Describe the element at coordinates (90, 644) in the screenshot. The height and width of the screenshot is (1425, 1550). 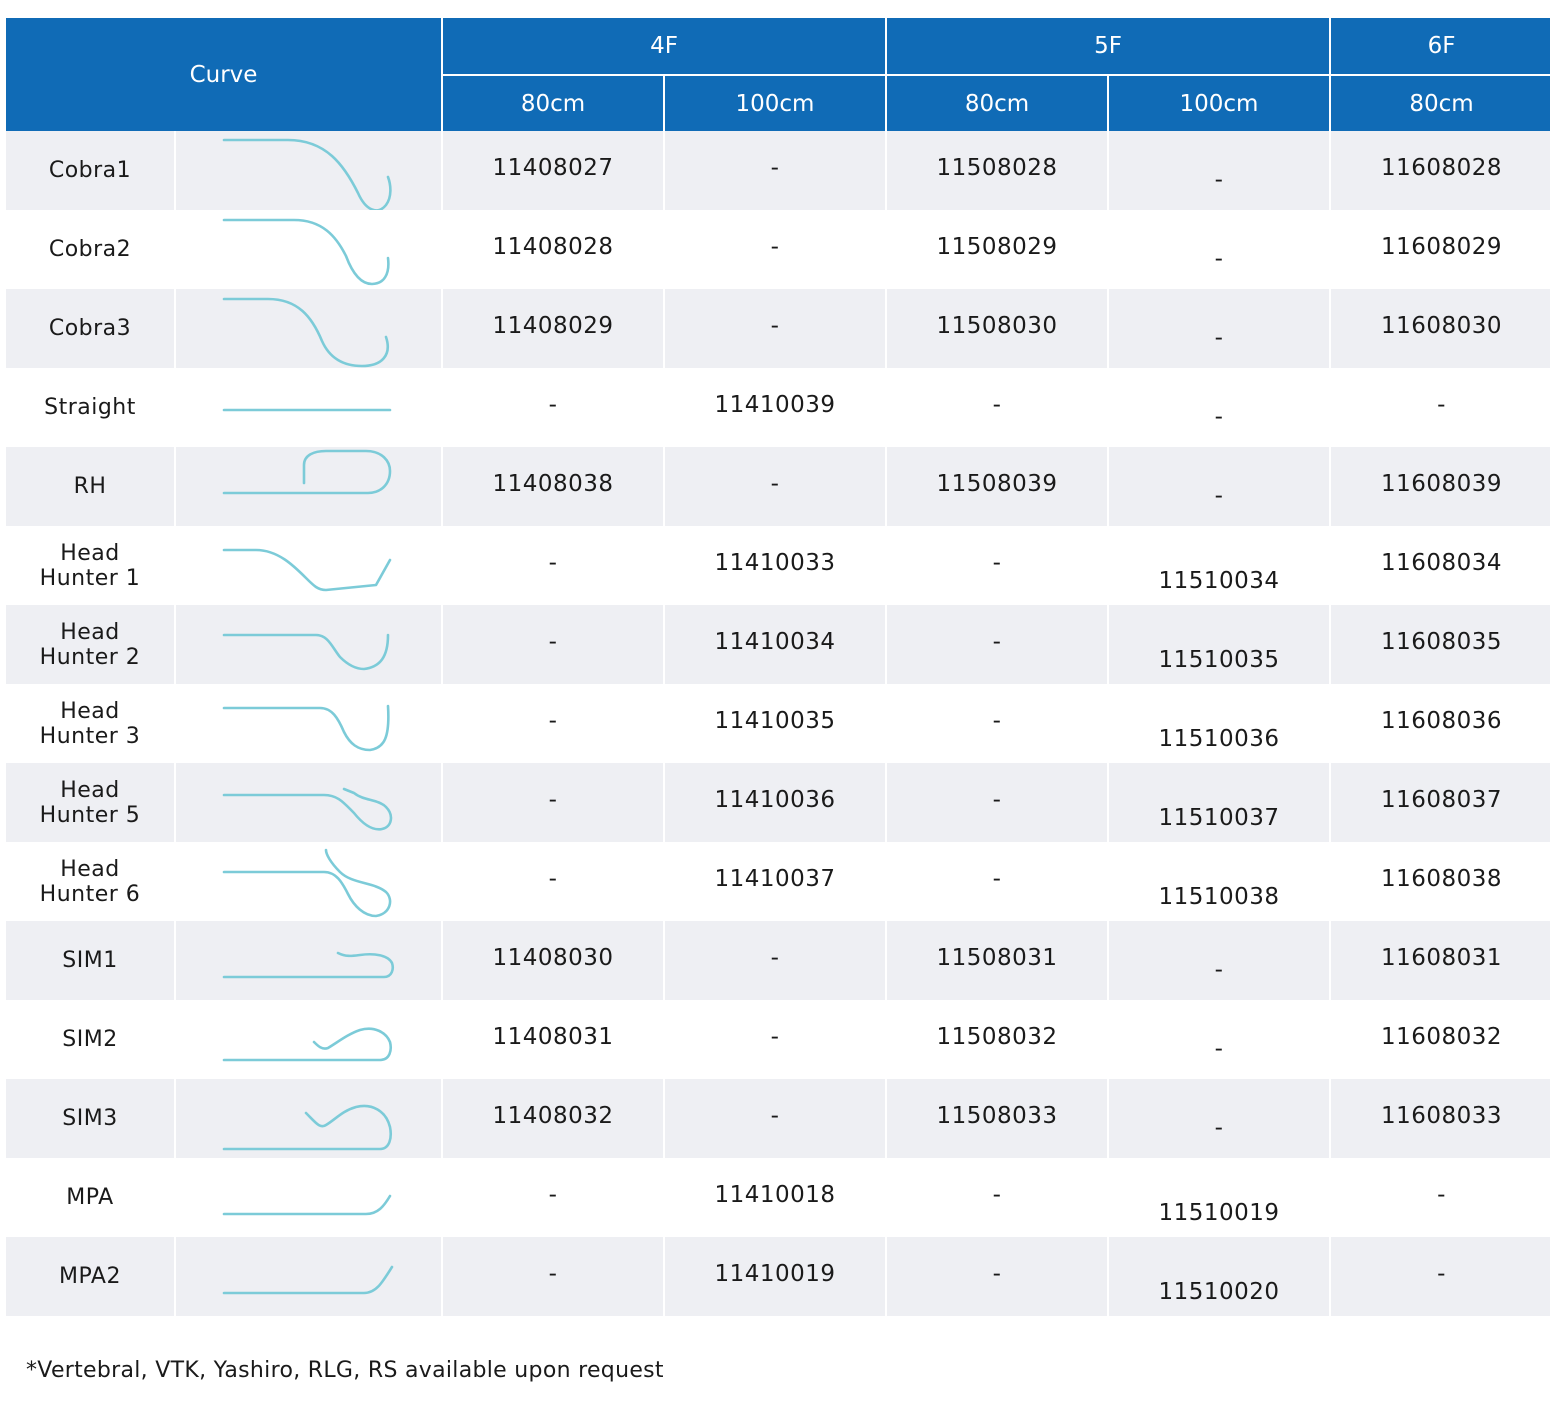
I see `curve-name: Head Hunter 2` at that location.